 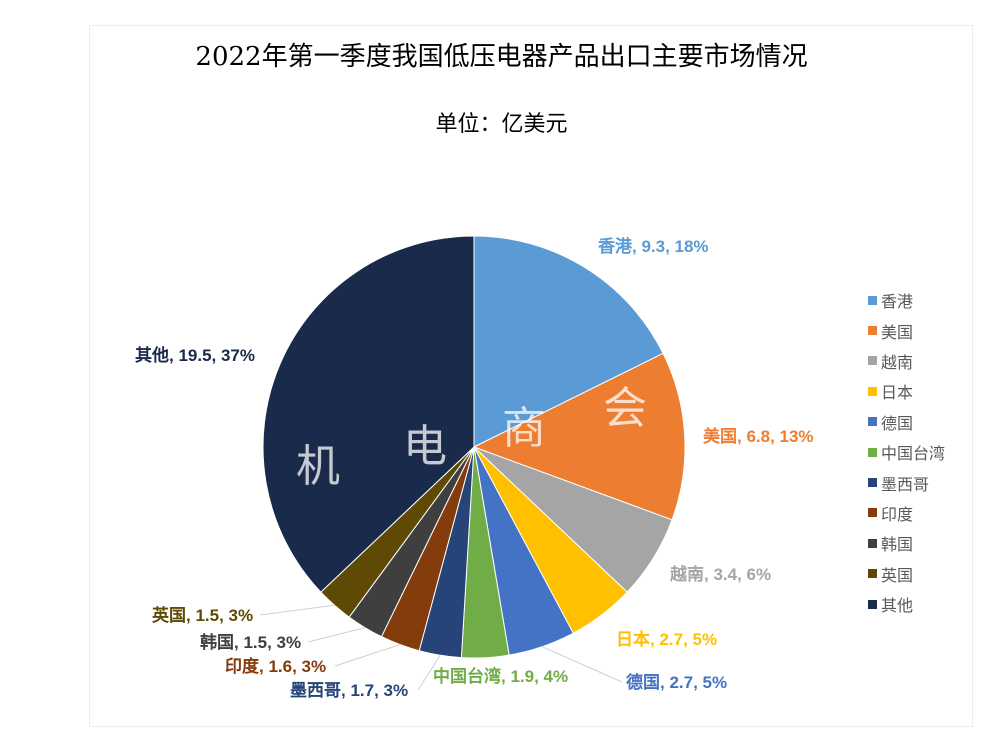 I want to click on legend-item-越南: 越南, so click(x=906, y=361).